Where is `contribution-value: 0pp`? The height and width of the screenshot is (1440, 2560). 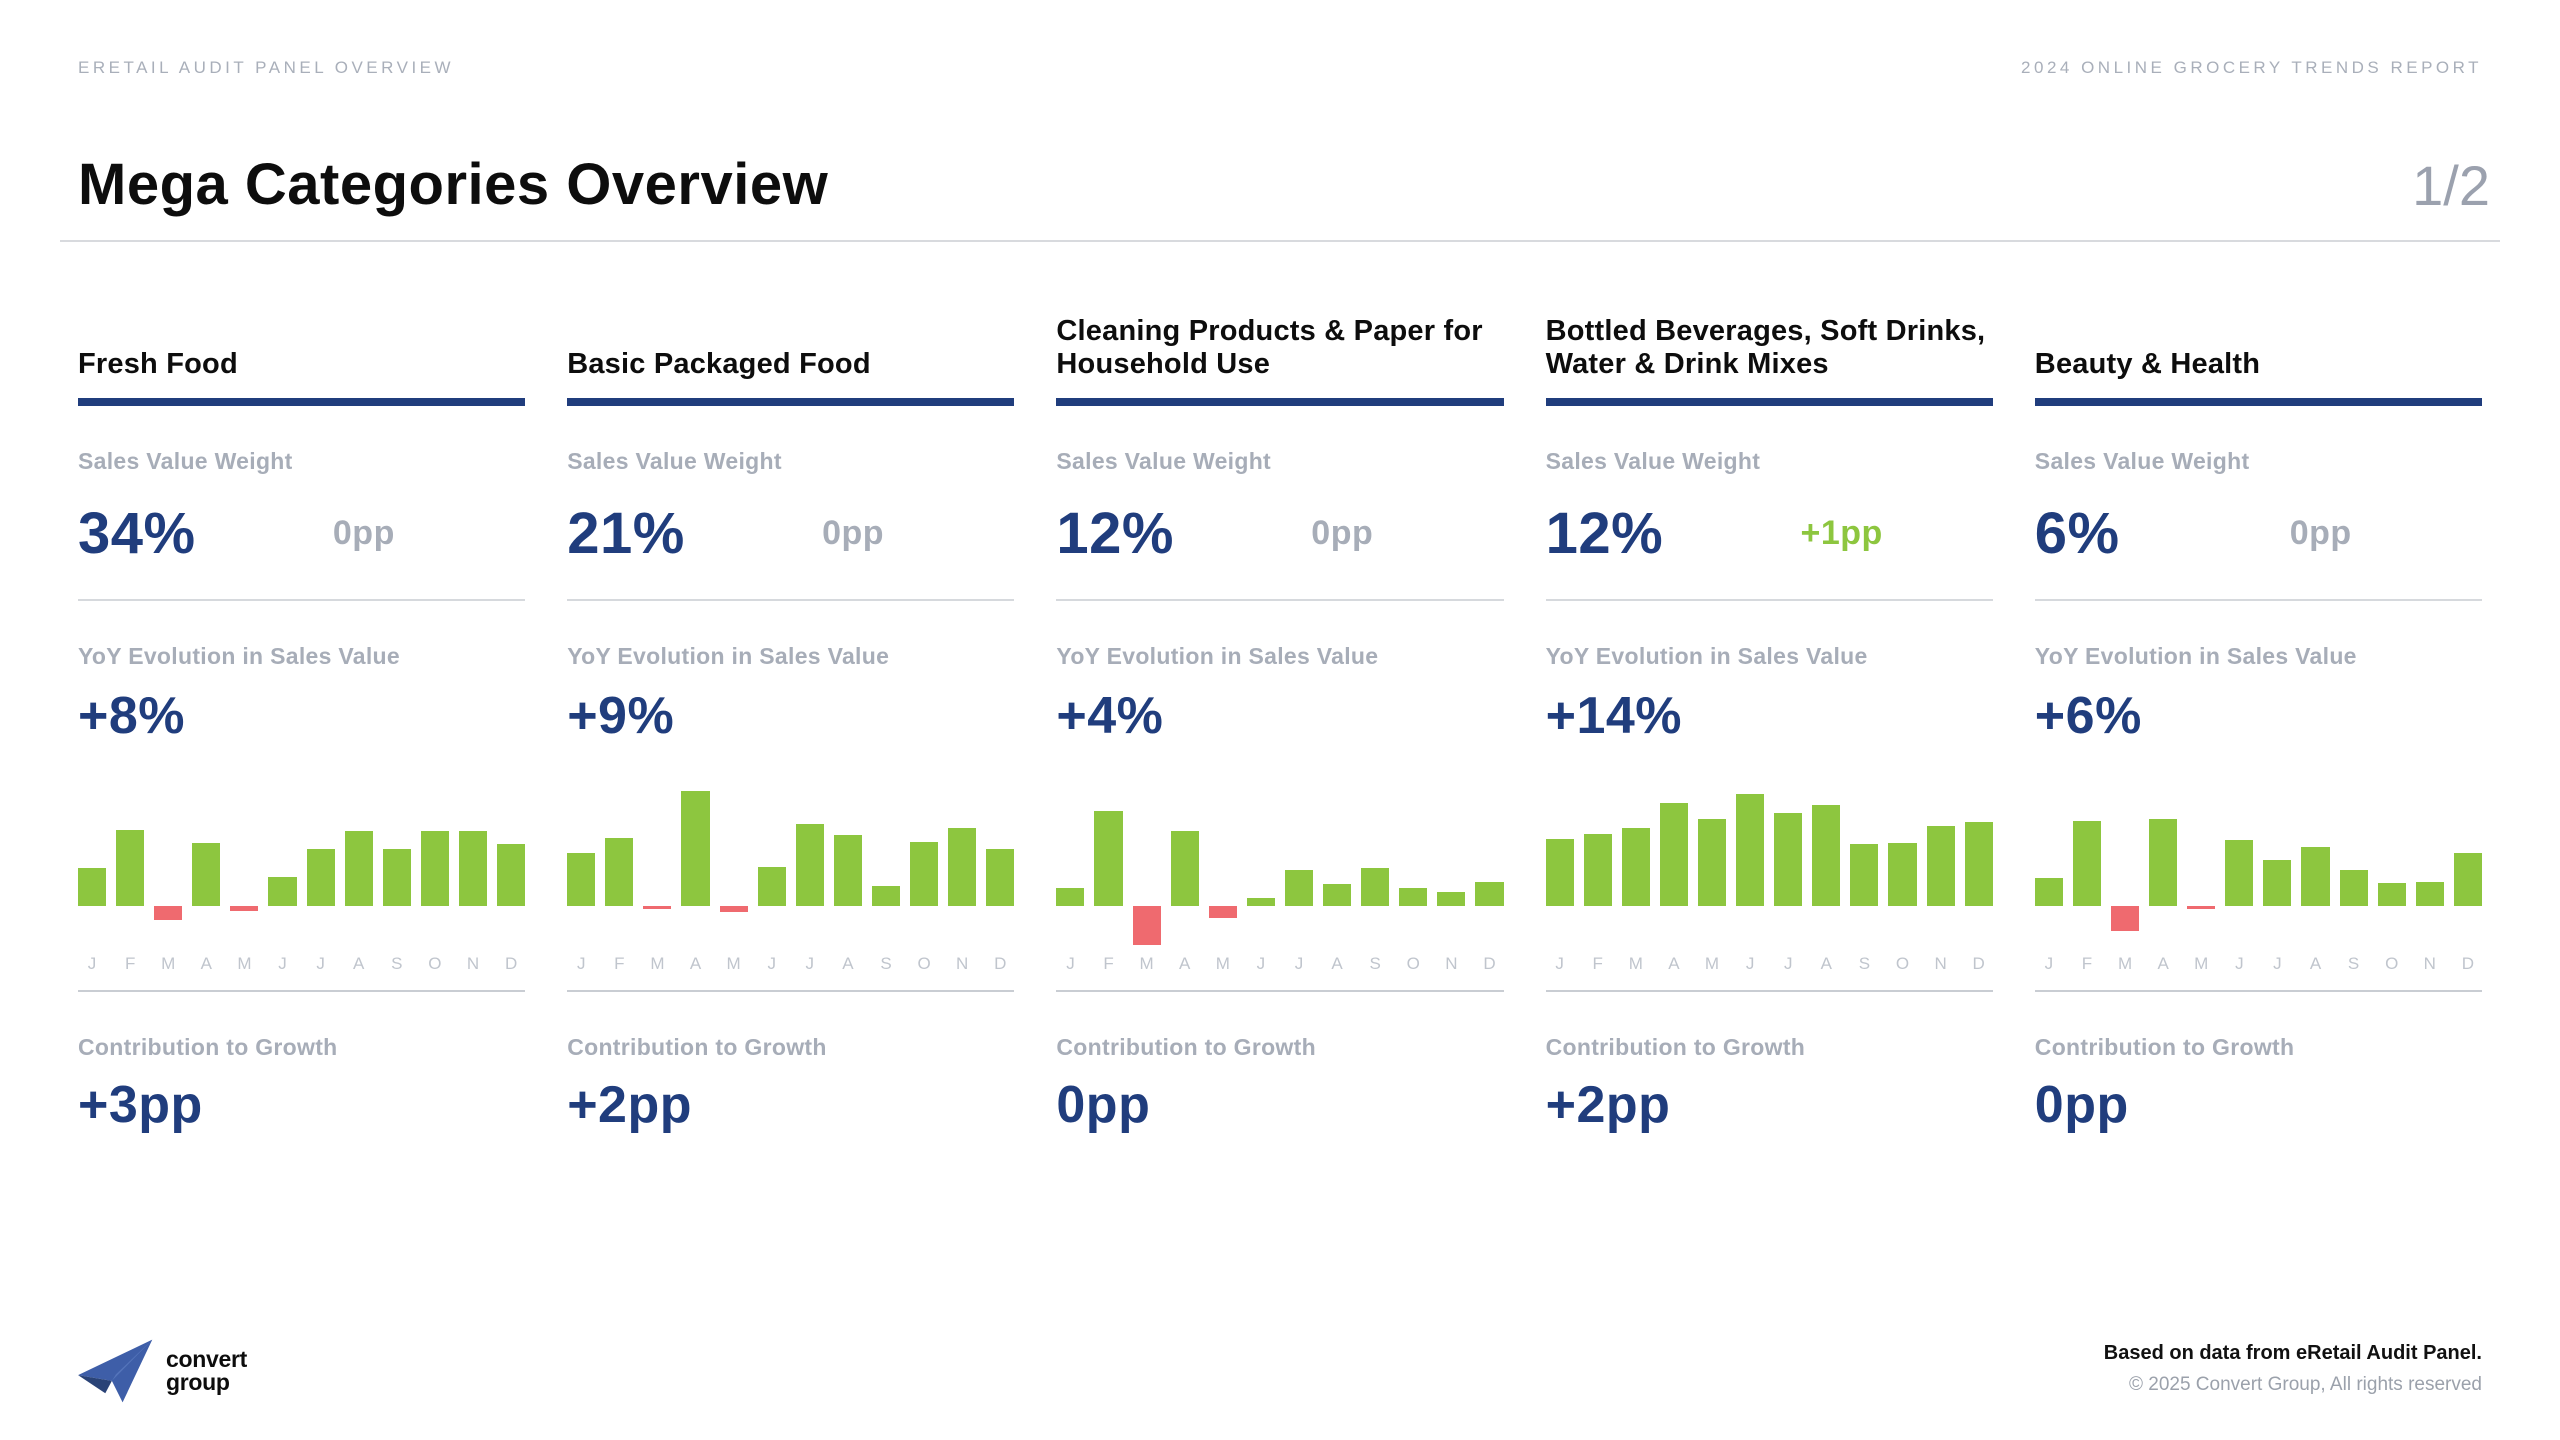
contribution-value: 0pp is located at coordinates (1103, 1105).